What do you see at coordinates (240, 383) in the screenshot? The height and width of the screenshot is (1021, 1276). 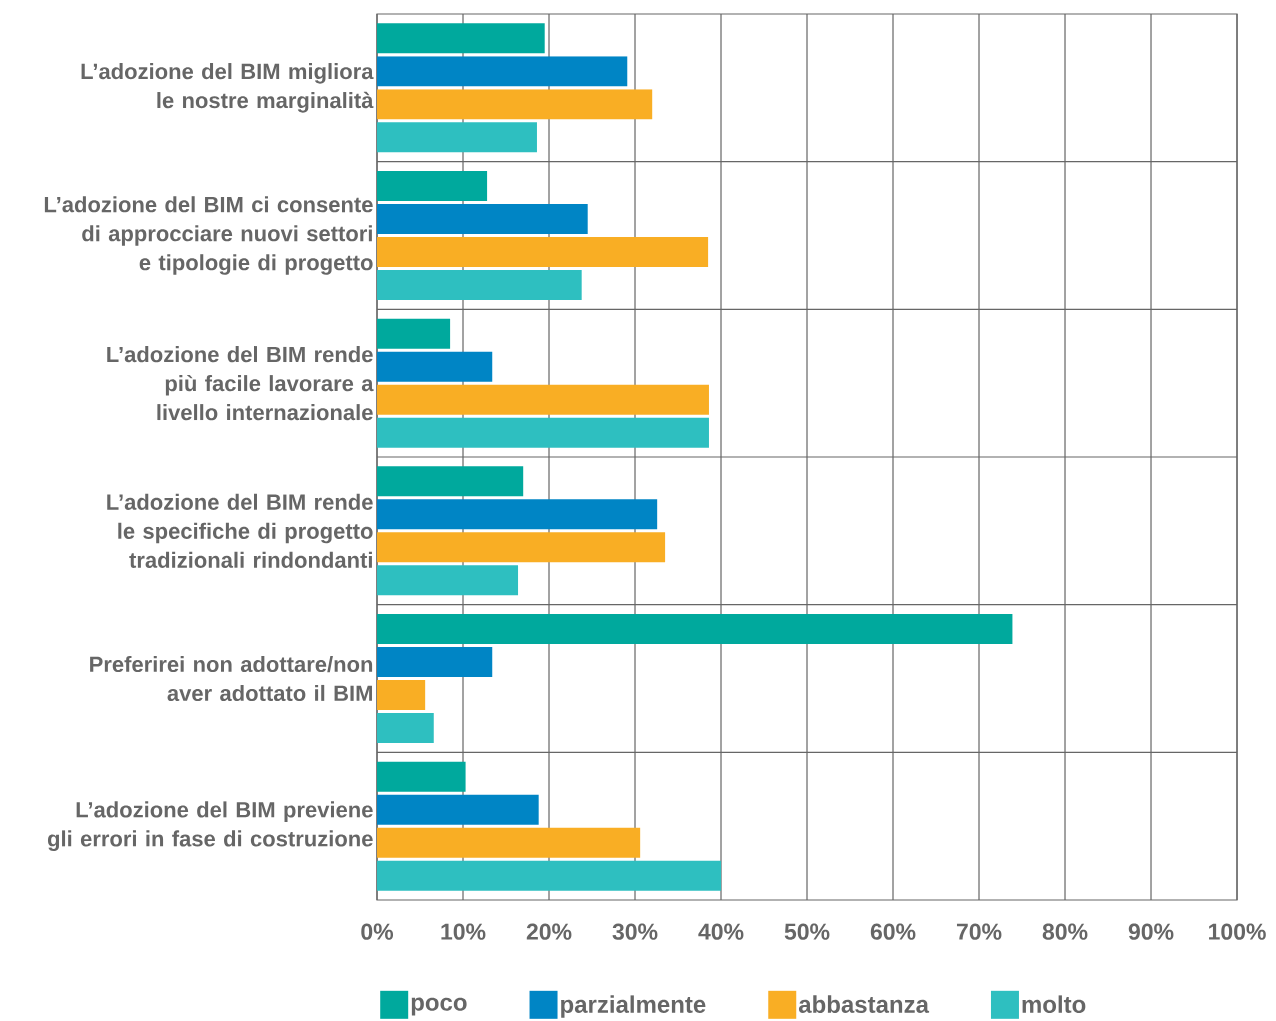 I see `y-tick-label: L’adozione del BIM rende più facile lavorare a livello internazionale` at bounding box center [240, 383].